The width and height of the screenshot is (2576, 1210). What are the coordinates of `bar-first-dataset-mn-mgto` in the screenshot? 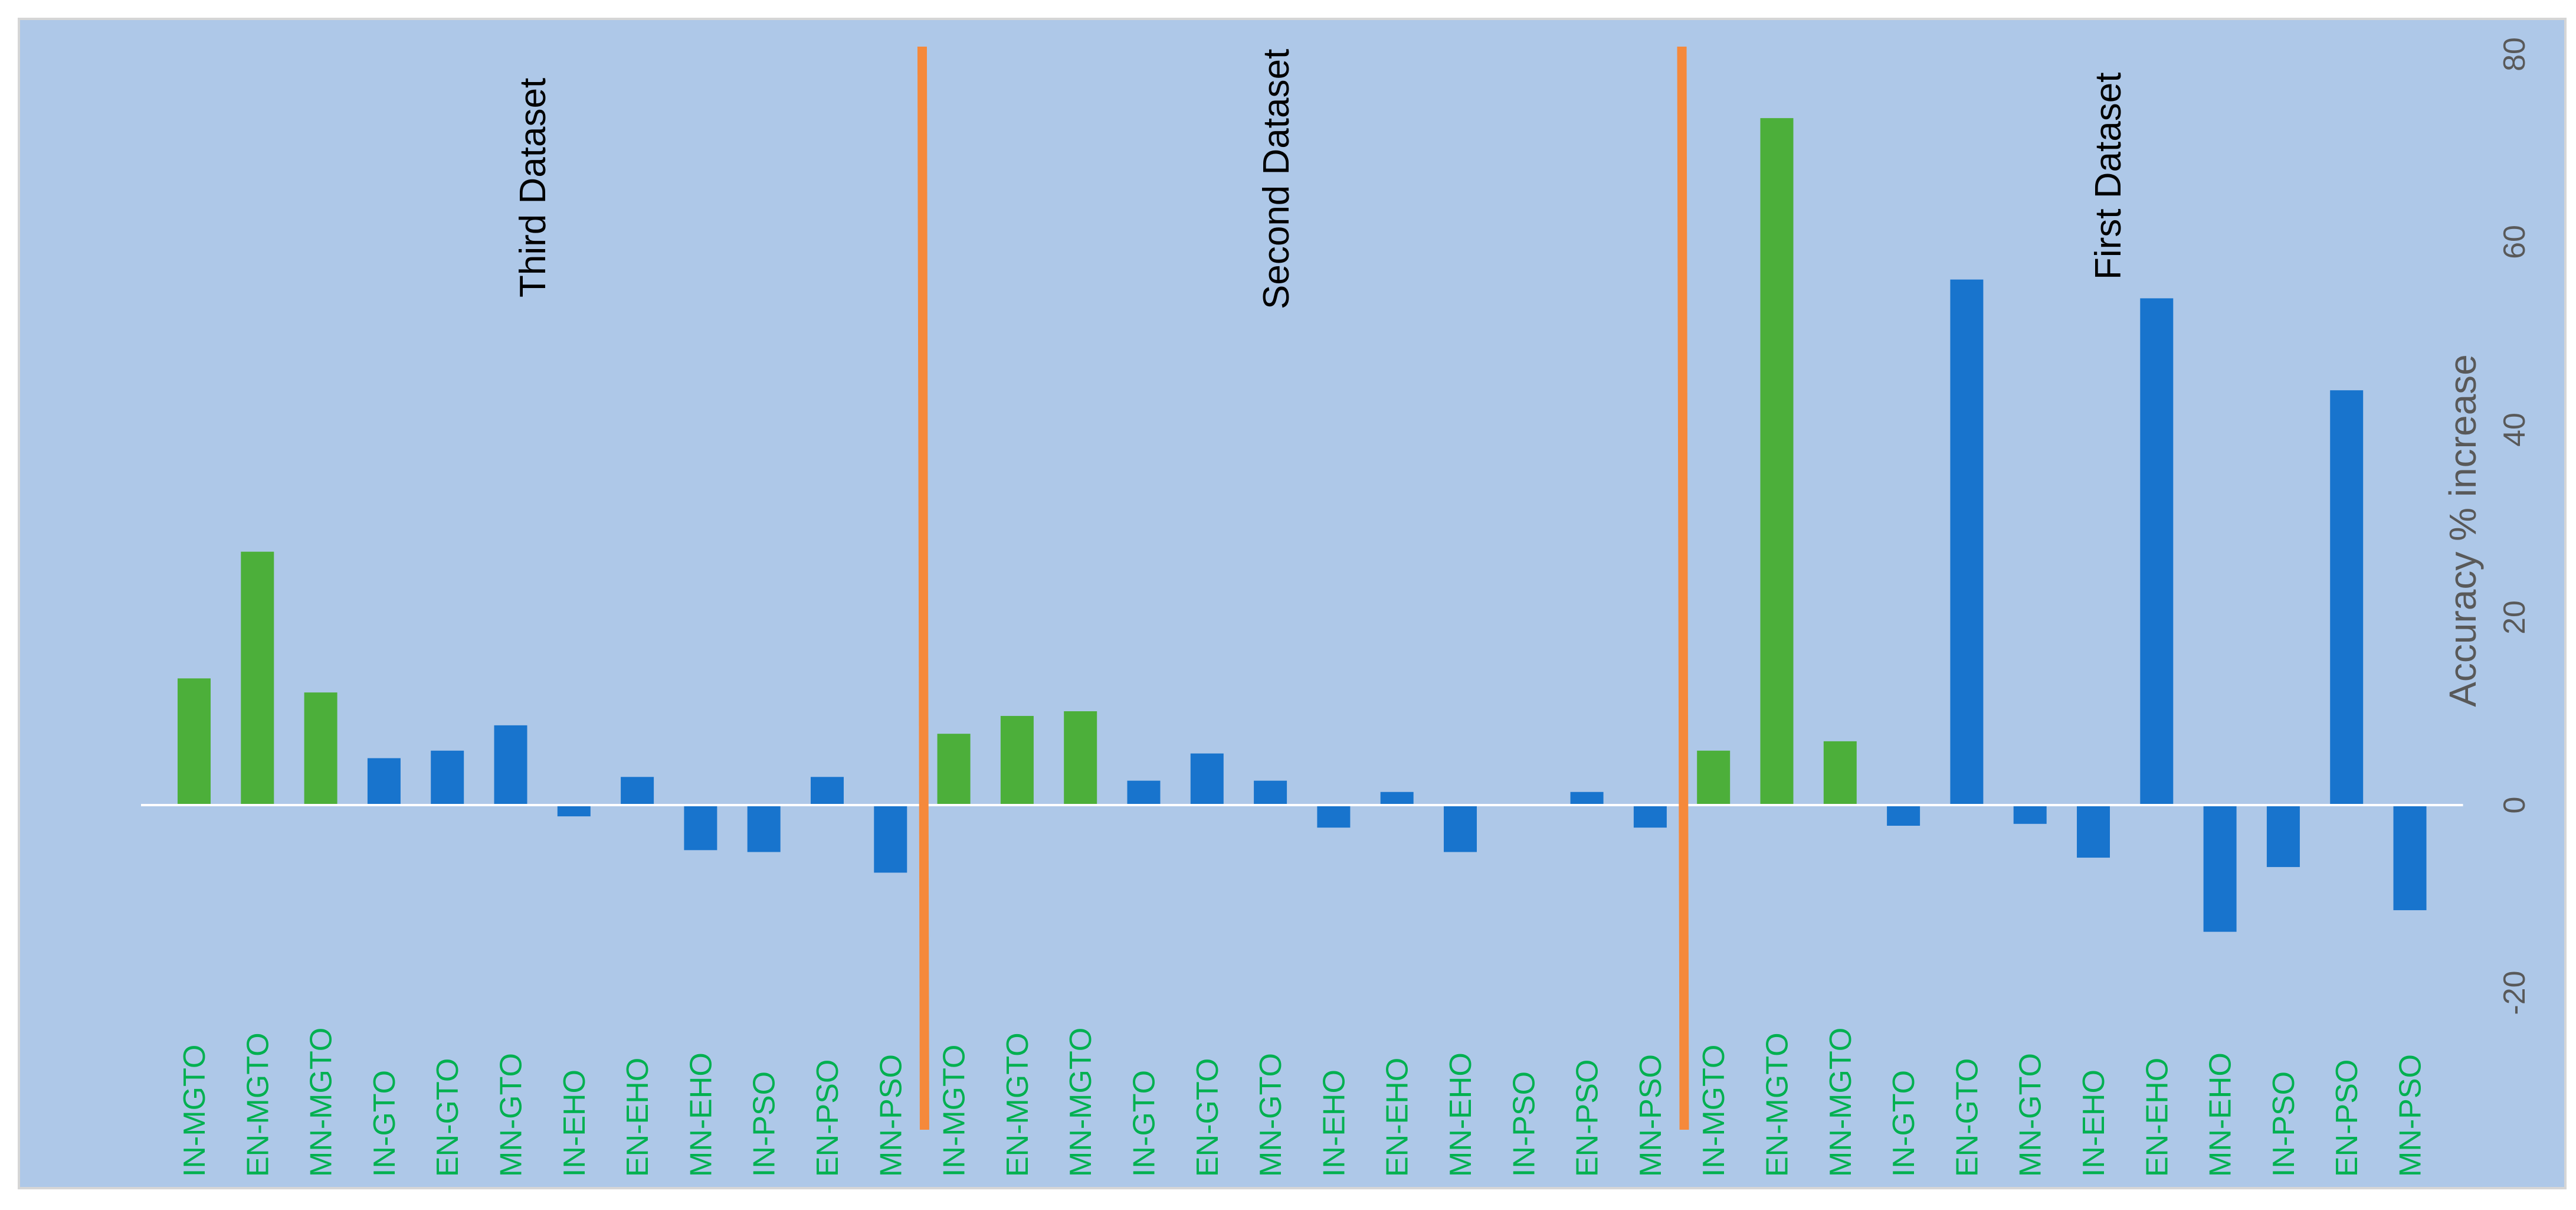 It's located at (1840, 773).